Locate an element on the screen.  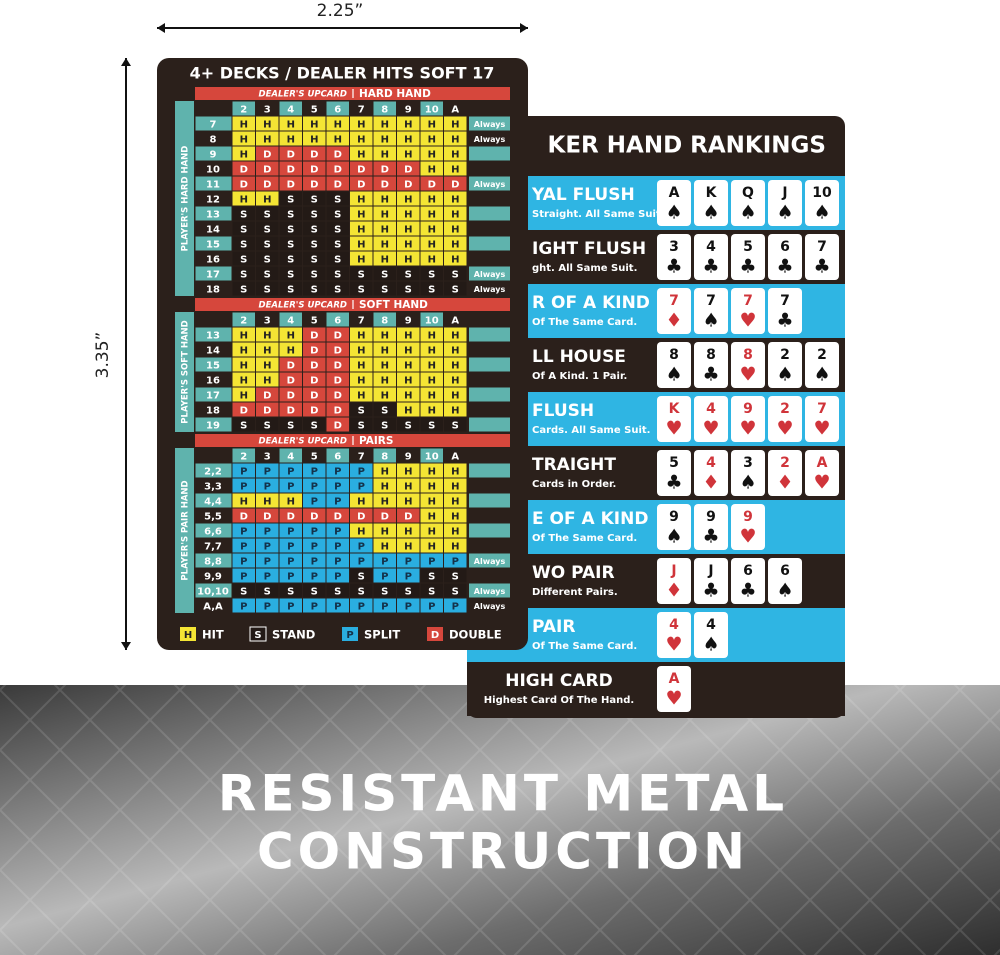
card-rank: 2 is located at coordinates (785, 355).